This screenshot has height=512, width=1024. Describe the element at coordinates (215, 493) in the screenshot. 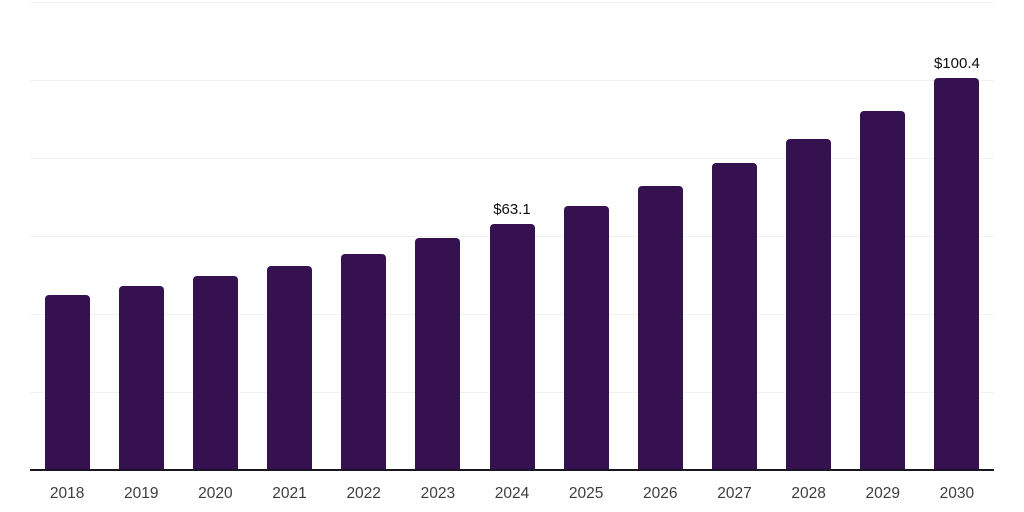

I see `x-axis-label-2020: 2020` at that location.